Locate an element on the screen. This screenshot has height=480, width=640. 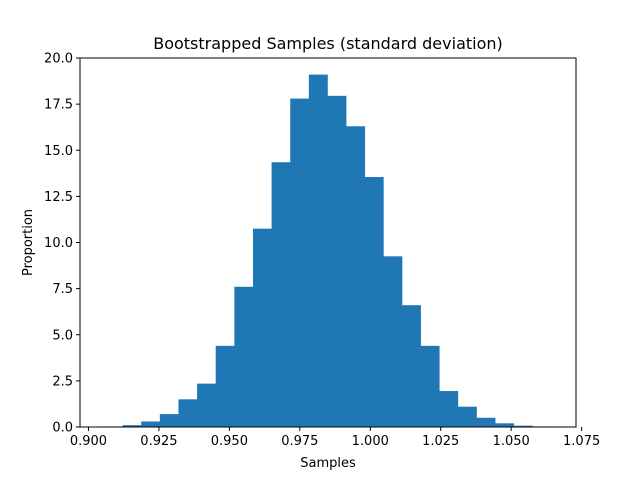
y-tick-label: 5.0 is located at coordinates (62, 335).